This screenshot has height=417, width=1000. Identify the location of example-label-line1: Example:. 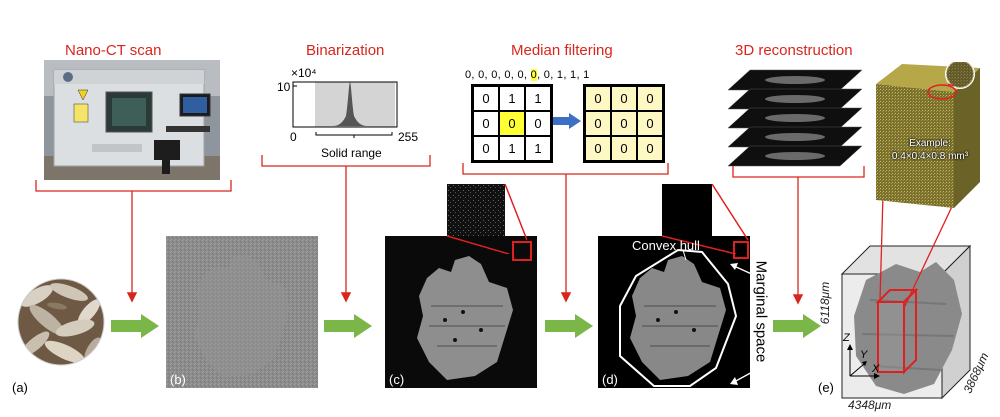
(930, 143).